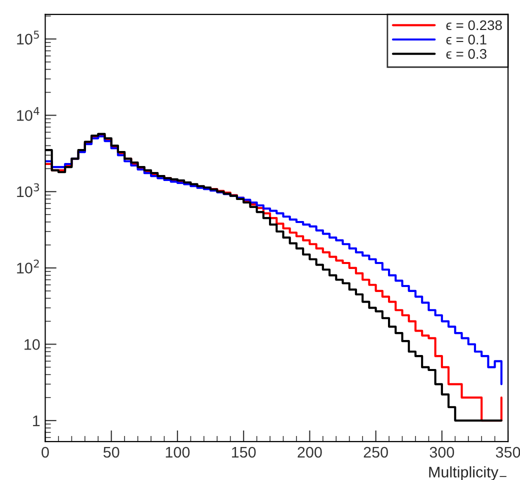 The height and width of the screenshot is (480, 520). What do you see at coordinates (466, 53) in the screenshot?
I see `legend-label: ϵ = 0.3` at bounding box center [466, 53].